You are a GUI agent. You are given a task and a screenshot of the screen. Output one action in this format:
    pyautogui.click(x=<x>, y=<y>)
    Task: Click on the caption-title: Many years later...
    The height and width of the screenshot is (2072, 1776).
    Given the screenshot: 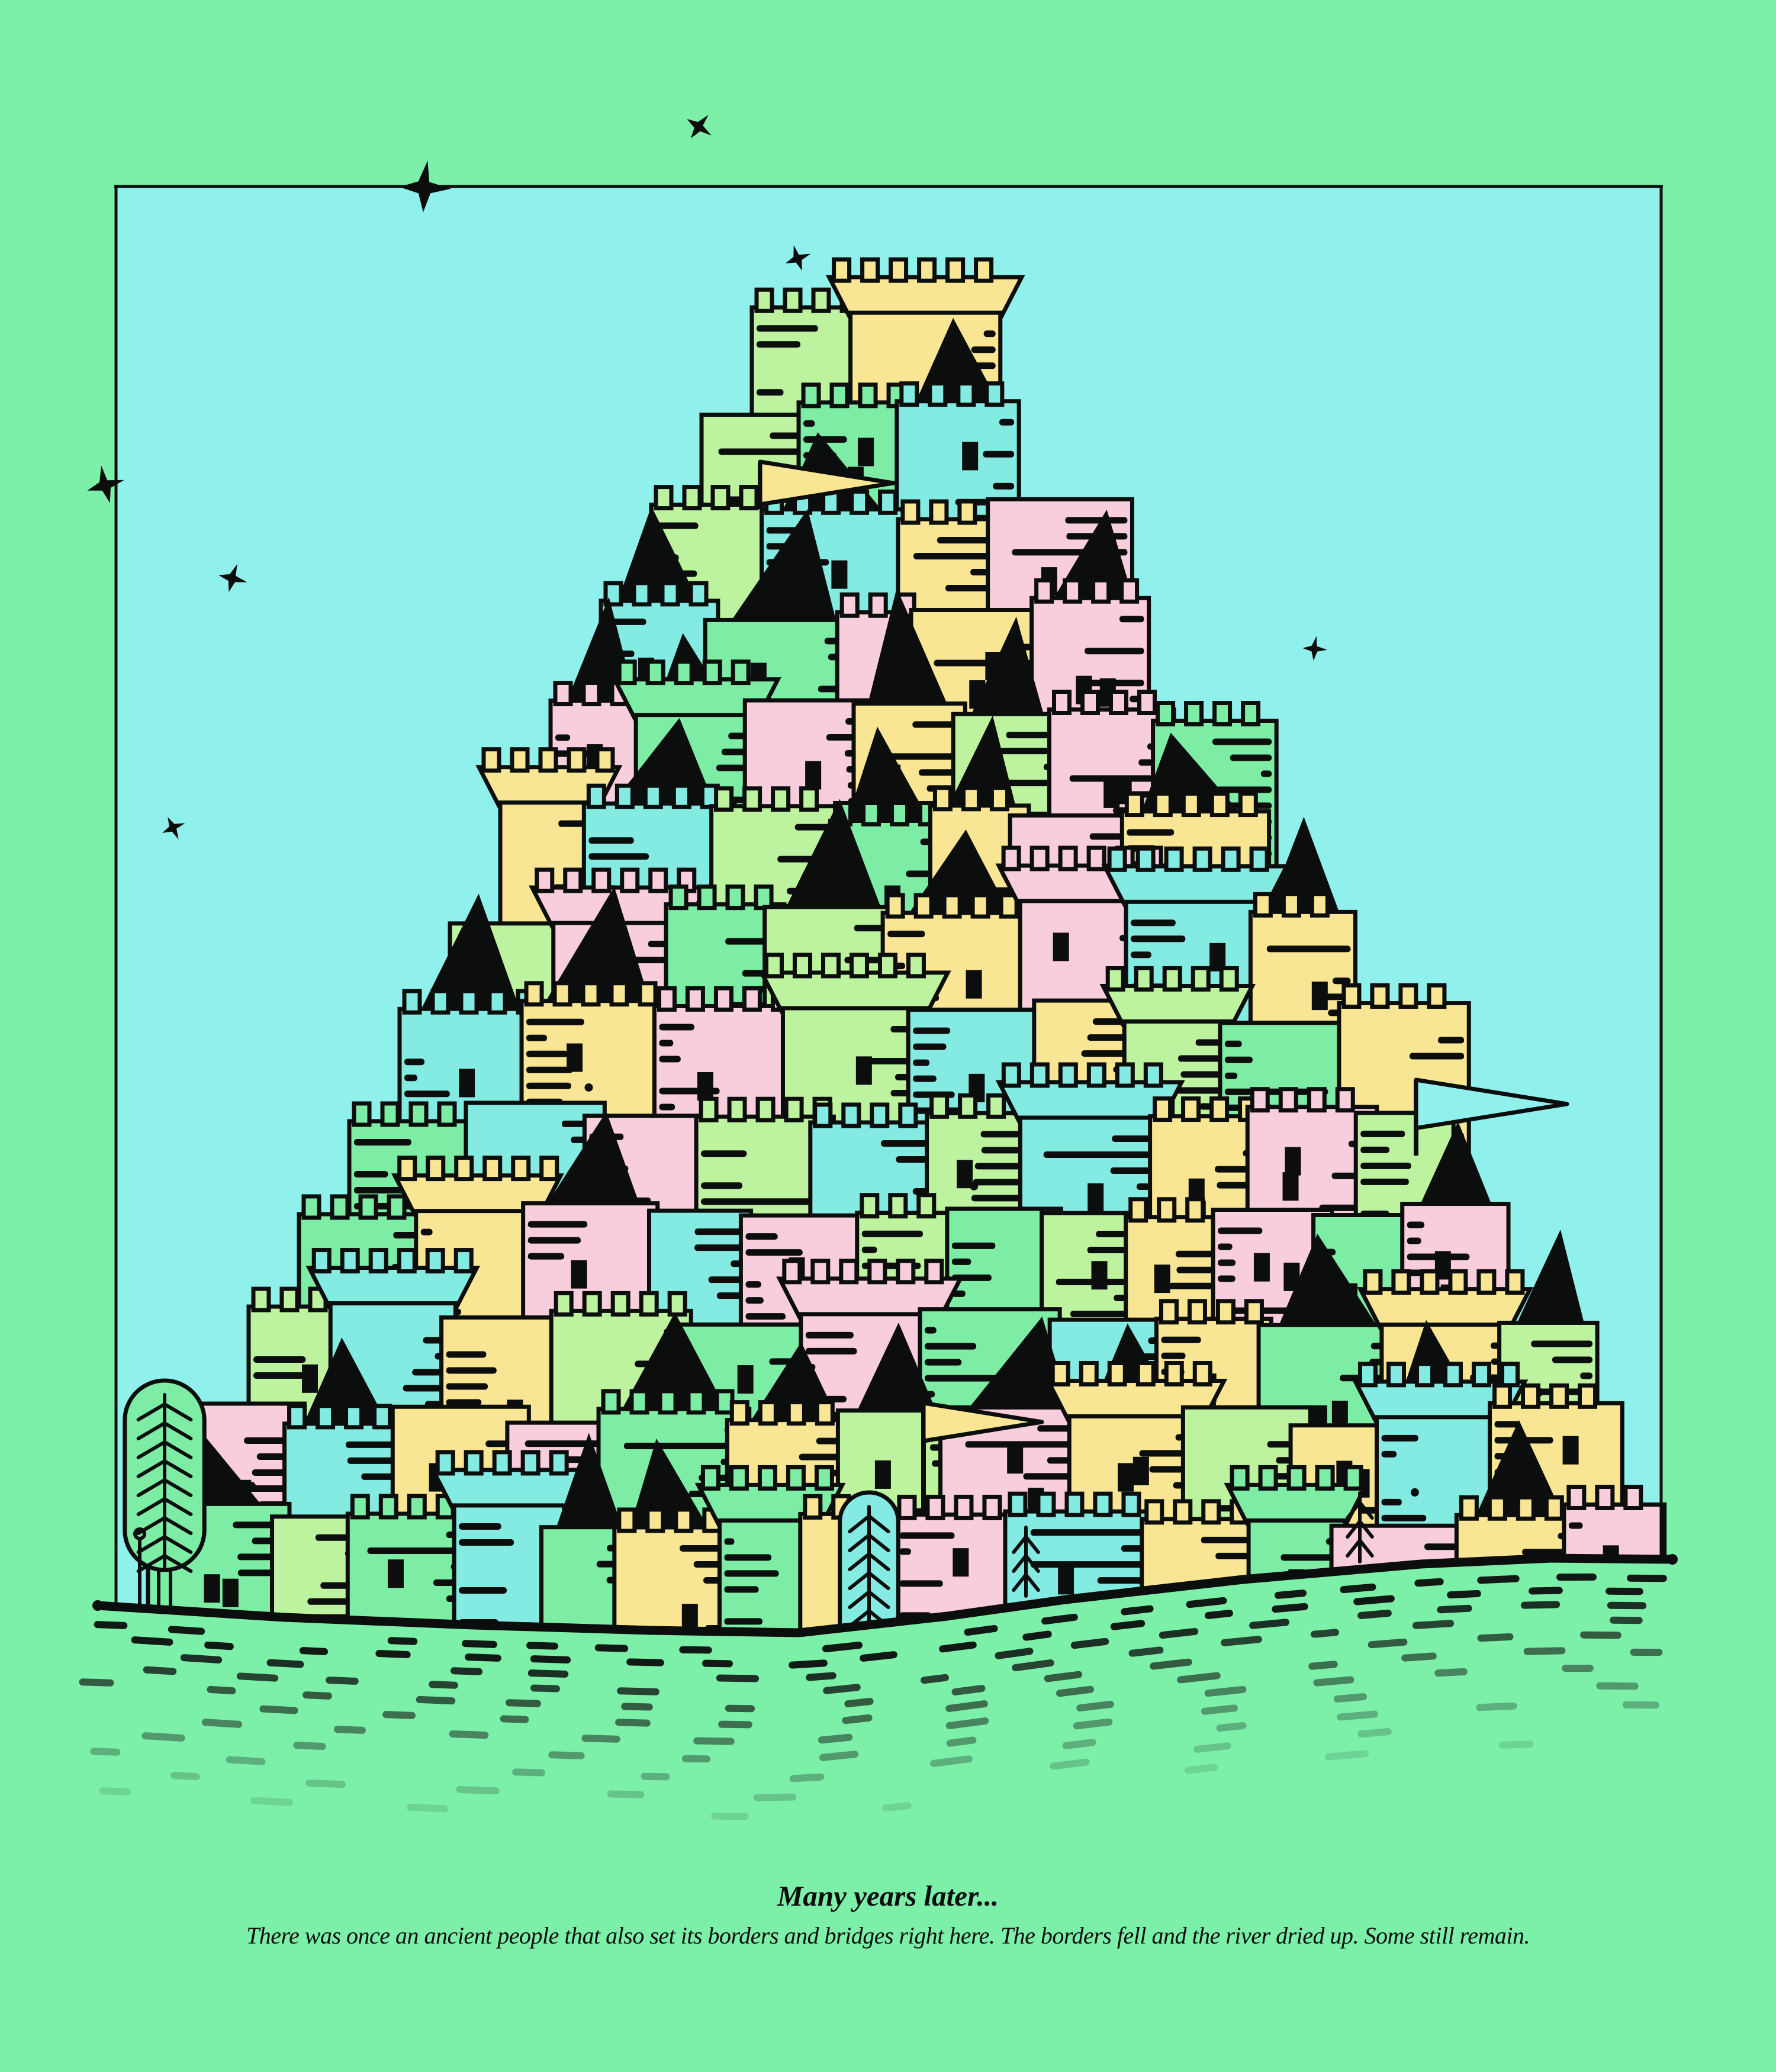 What is the action you would take?
    pyautogui.click(x=888, y=1896)
    